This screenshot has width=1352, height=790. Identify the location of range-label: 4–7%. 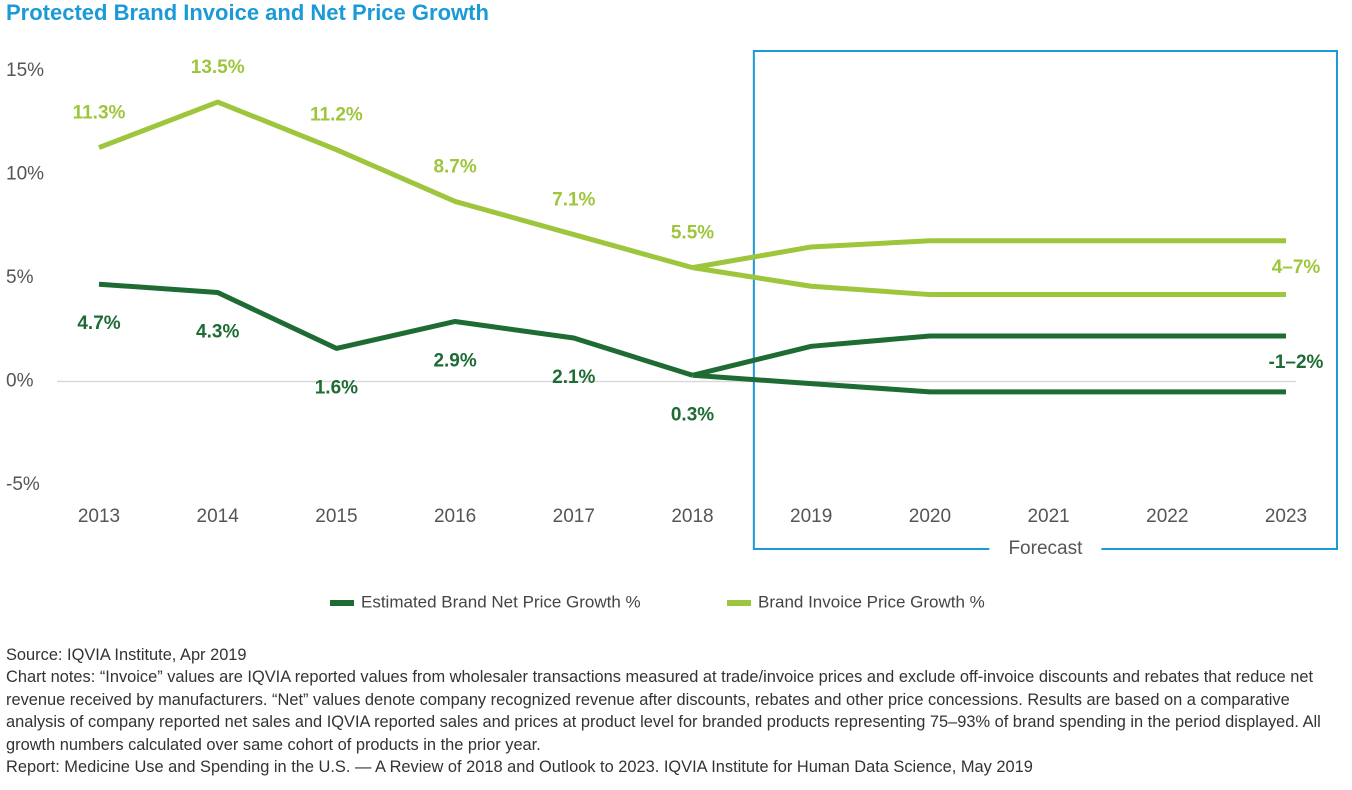
(1296, 267).